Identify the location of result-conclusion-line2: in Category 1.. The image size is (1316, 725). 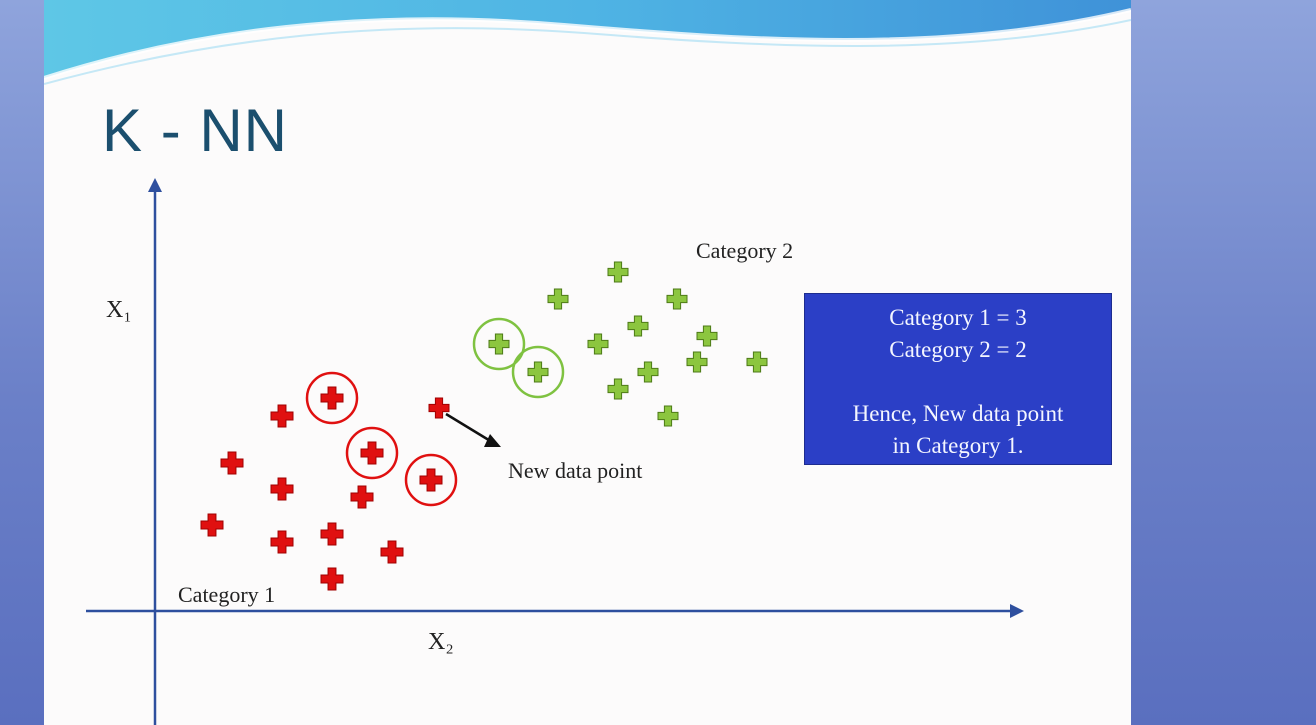
(958, 445).